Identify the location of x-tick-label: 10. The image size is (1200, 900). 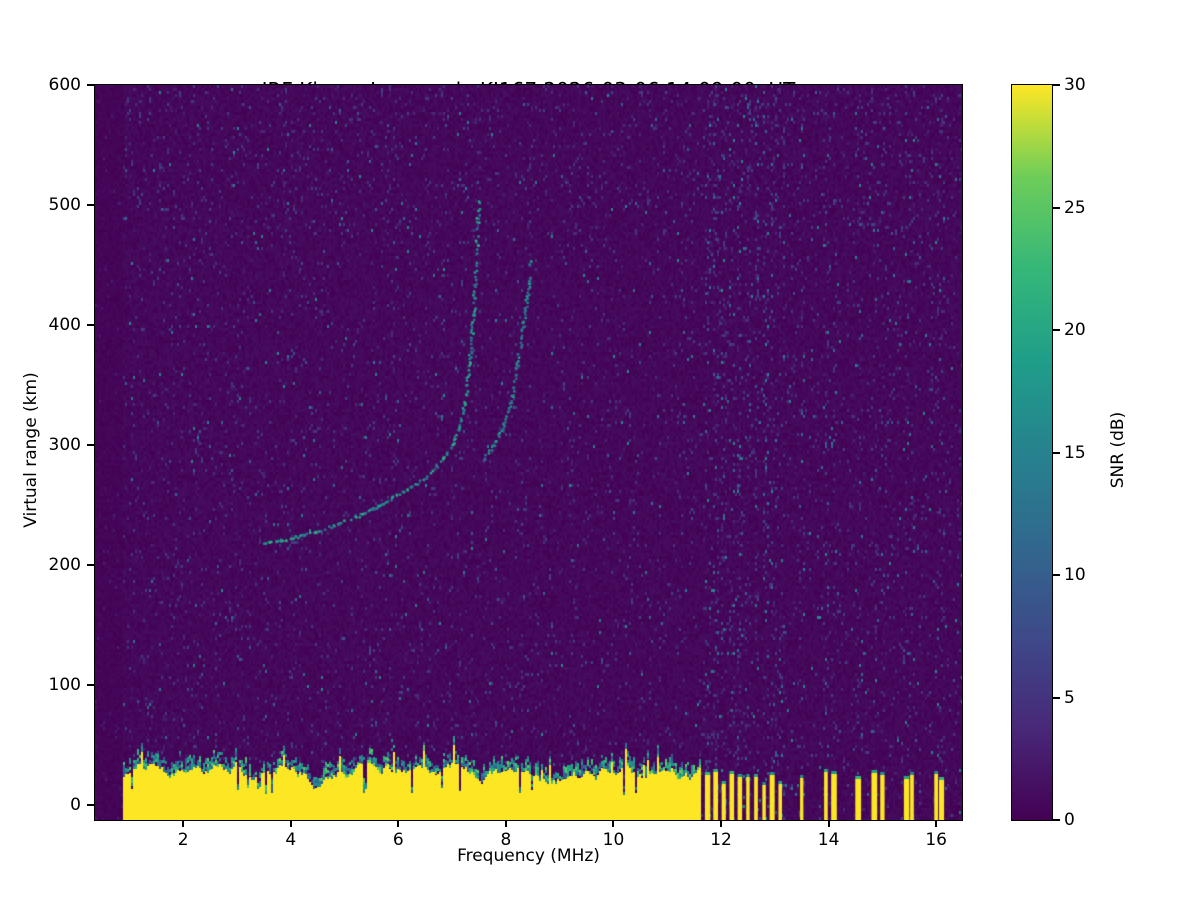
(613, 840).